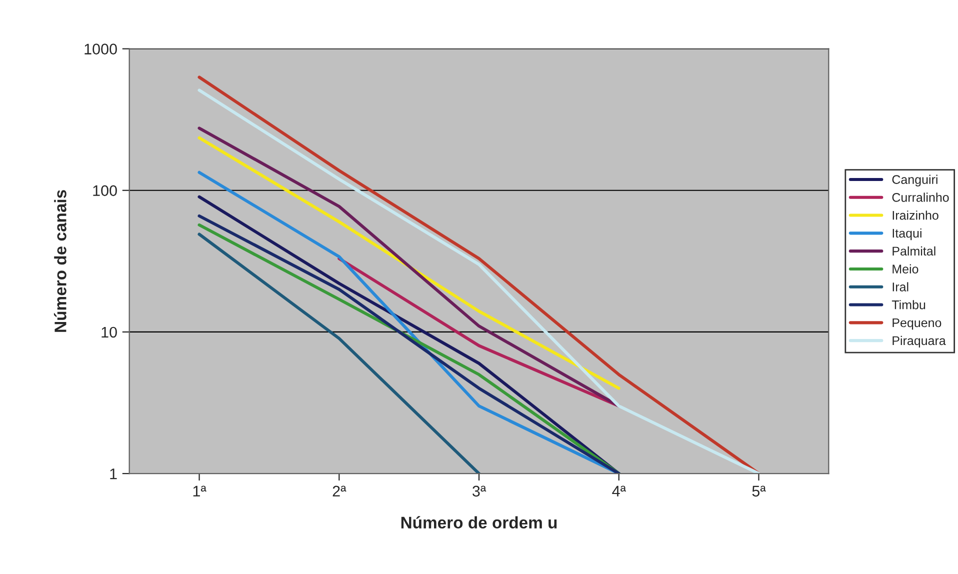 The height and width of the screenshot is (574, 958). Describe the element at coordinates (905, 269) in the screenshot. I see `legend-label: Meio` at that location.